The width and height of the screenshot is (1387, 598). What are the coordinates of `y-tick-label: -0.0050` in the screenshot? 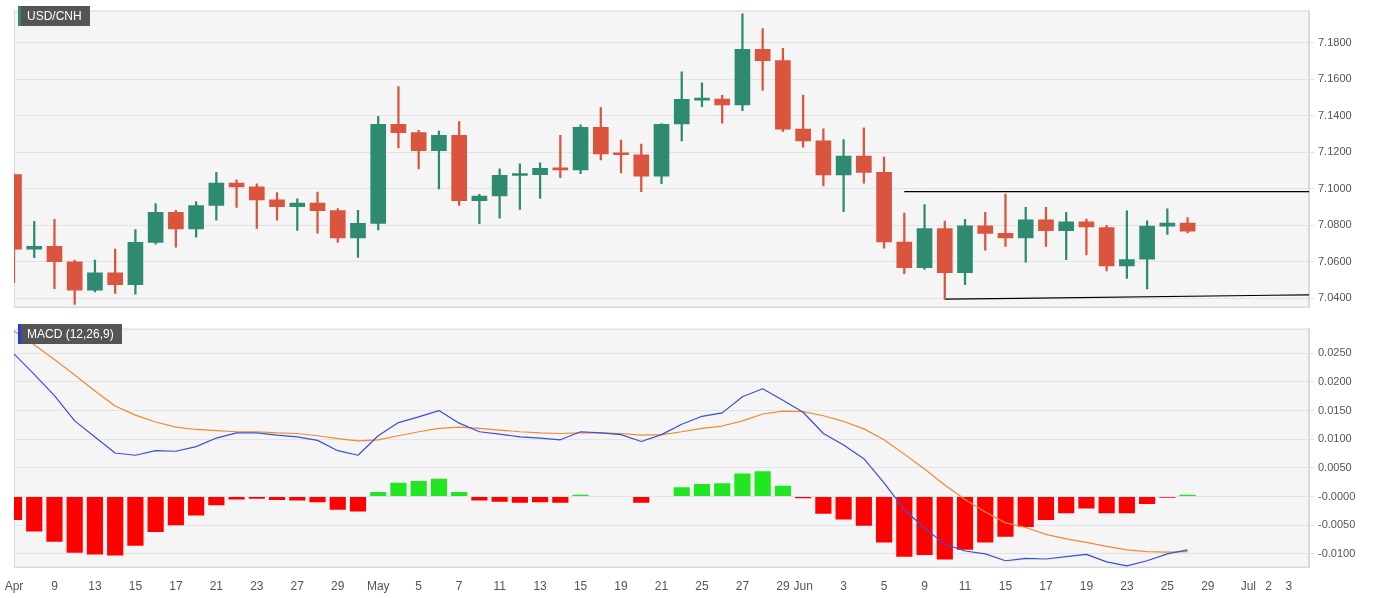 It's located at (1337, 524).